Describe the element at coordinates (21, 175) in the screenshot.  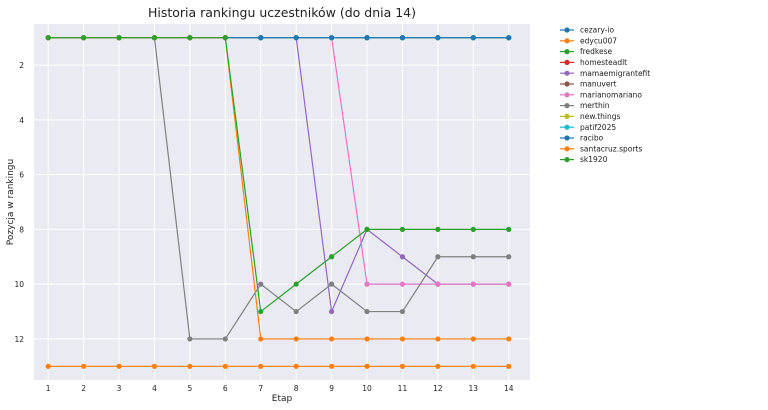
I see `y-tick-label: 6` at that location.